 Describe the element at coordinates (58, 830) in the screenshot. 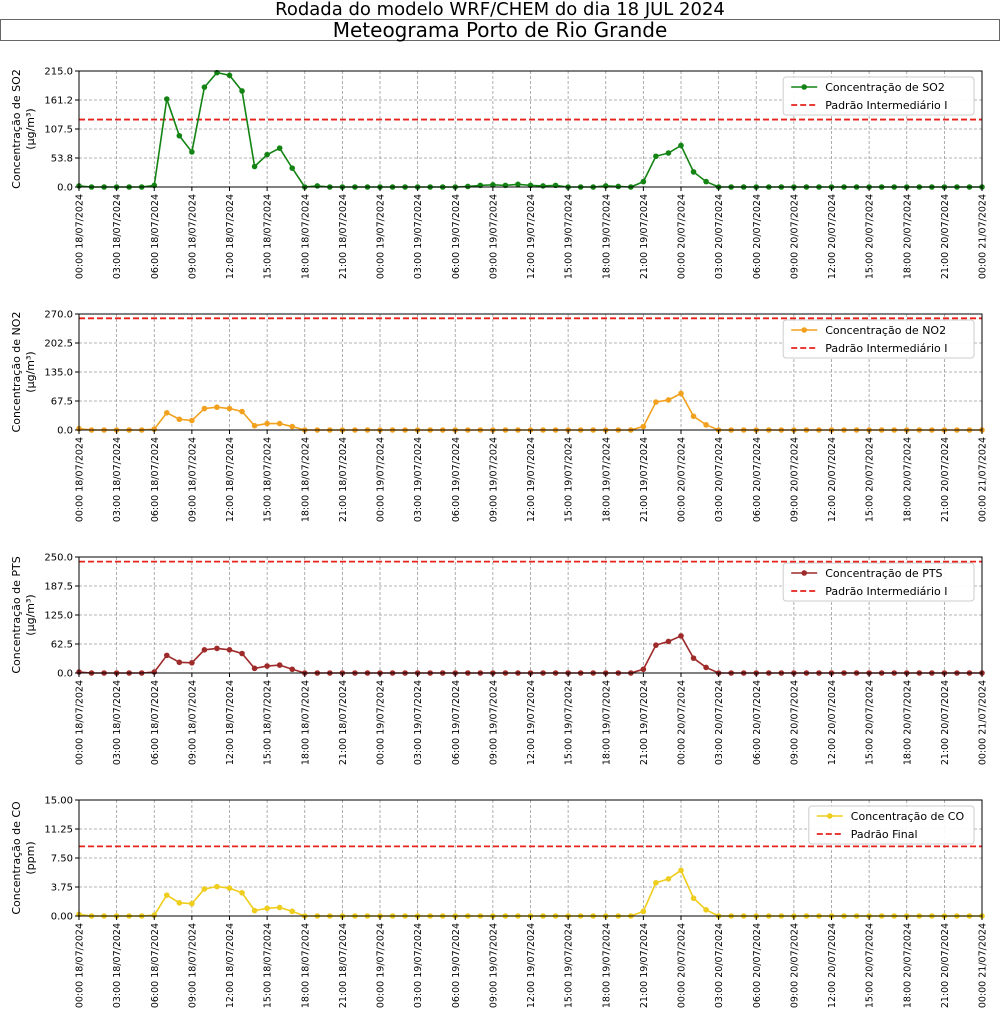

I see `y-tick-label: 11.25` at that location.